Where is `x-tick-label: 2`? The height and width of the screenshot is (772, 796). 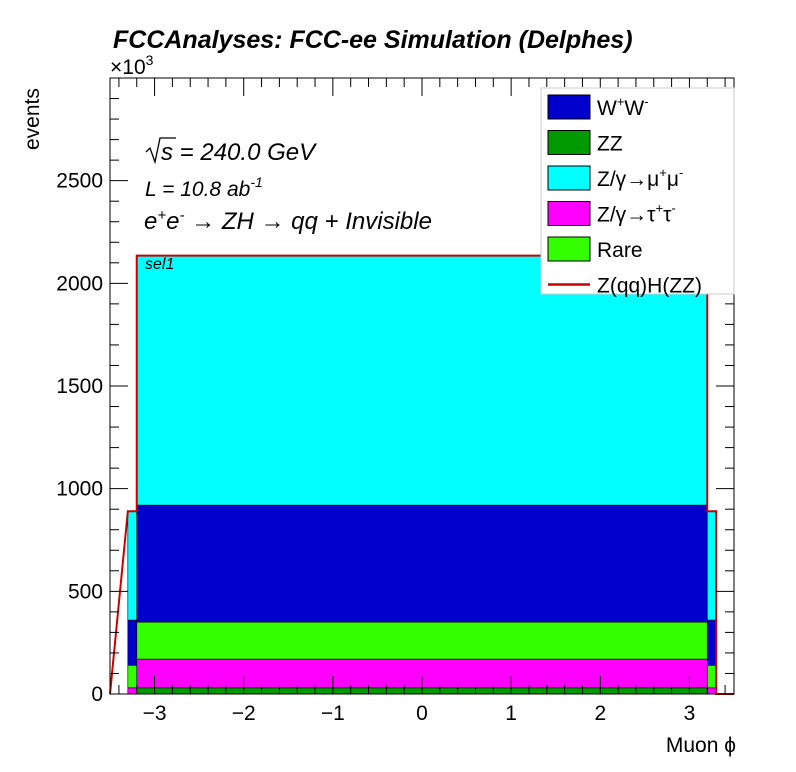 x-tick-label: 2 is located at coordinates (600, 713).